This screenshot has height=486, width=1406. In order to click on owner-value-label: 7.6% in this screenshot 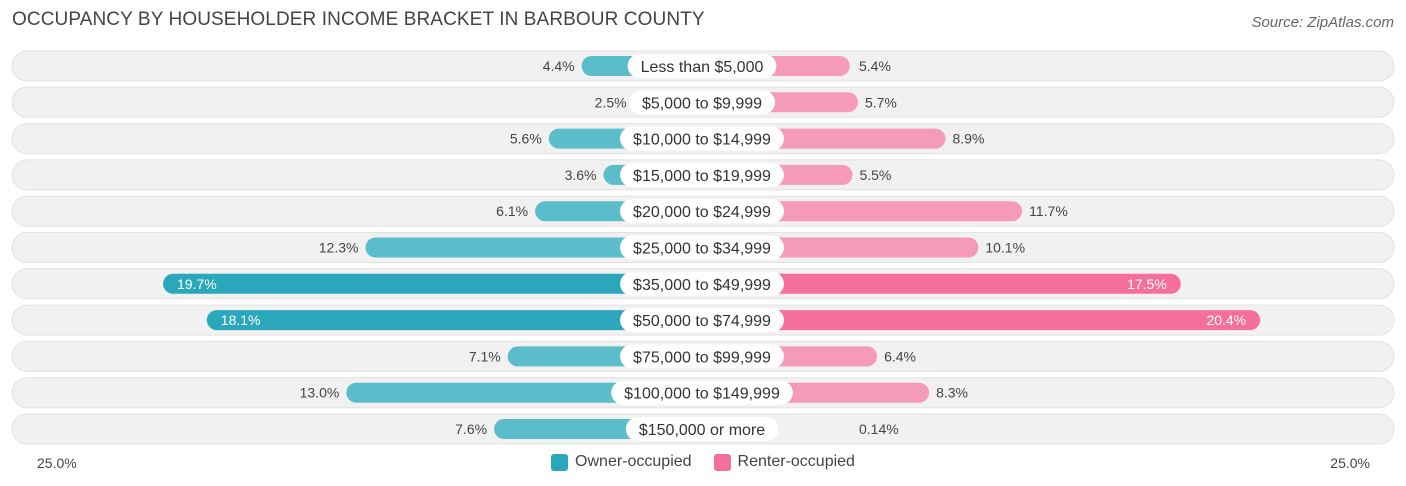, I will do `click(471, 429)`.